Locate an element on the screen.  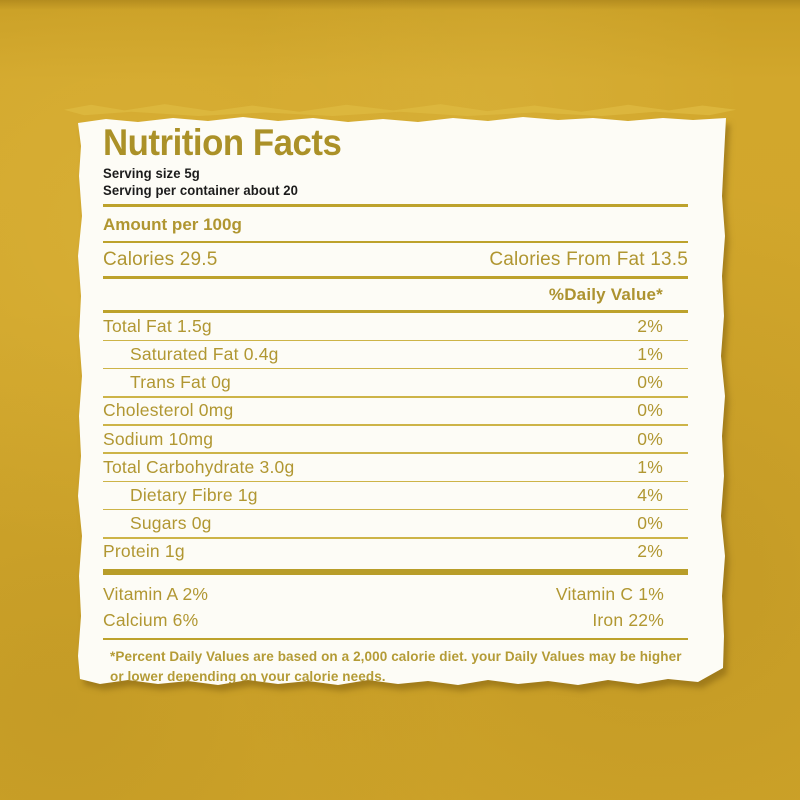
vitamin-a-value: Vitamin A 2% is located at coordinates (156, 594).